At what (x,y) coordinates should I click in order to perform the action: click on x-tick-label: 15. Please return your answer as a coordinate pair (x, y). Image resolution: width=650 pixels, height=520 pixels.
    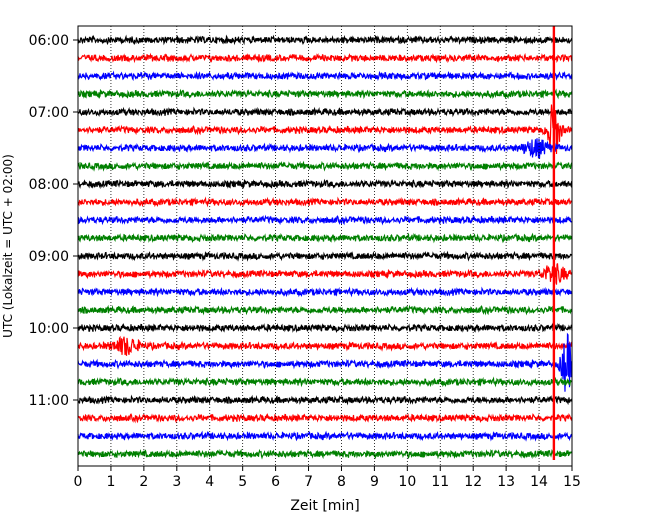
    Looking at the image, I should click on (572, 482).